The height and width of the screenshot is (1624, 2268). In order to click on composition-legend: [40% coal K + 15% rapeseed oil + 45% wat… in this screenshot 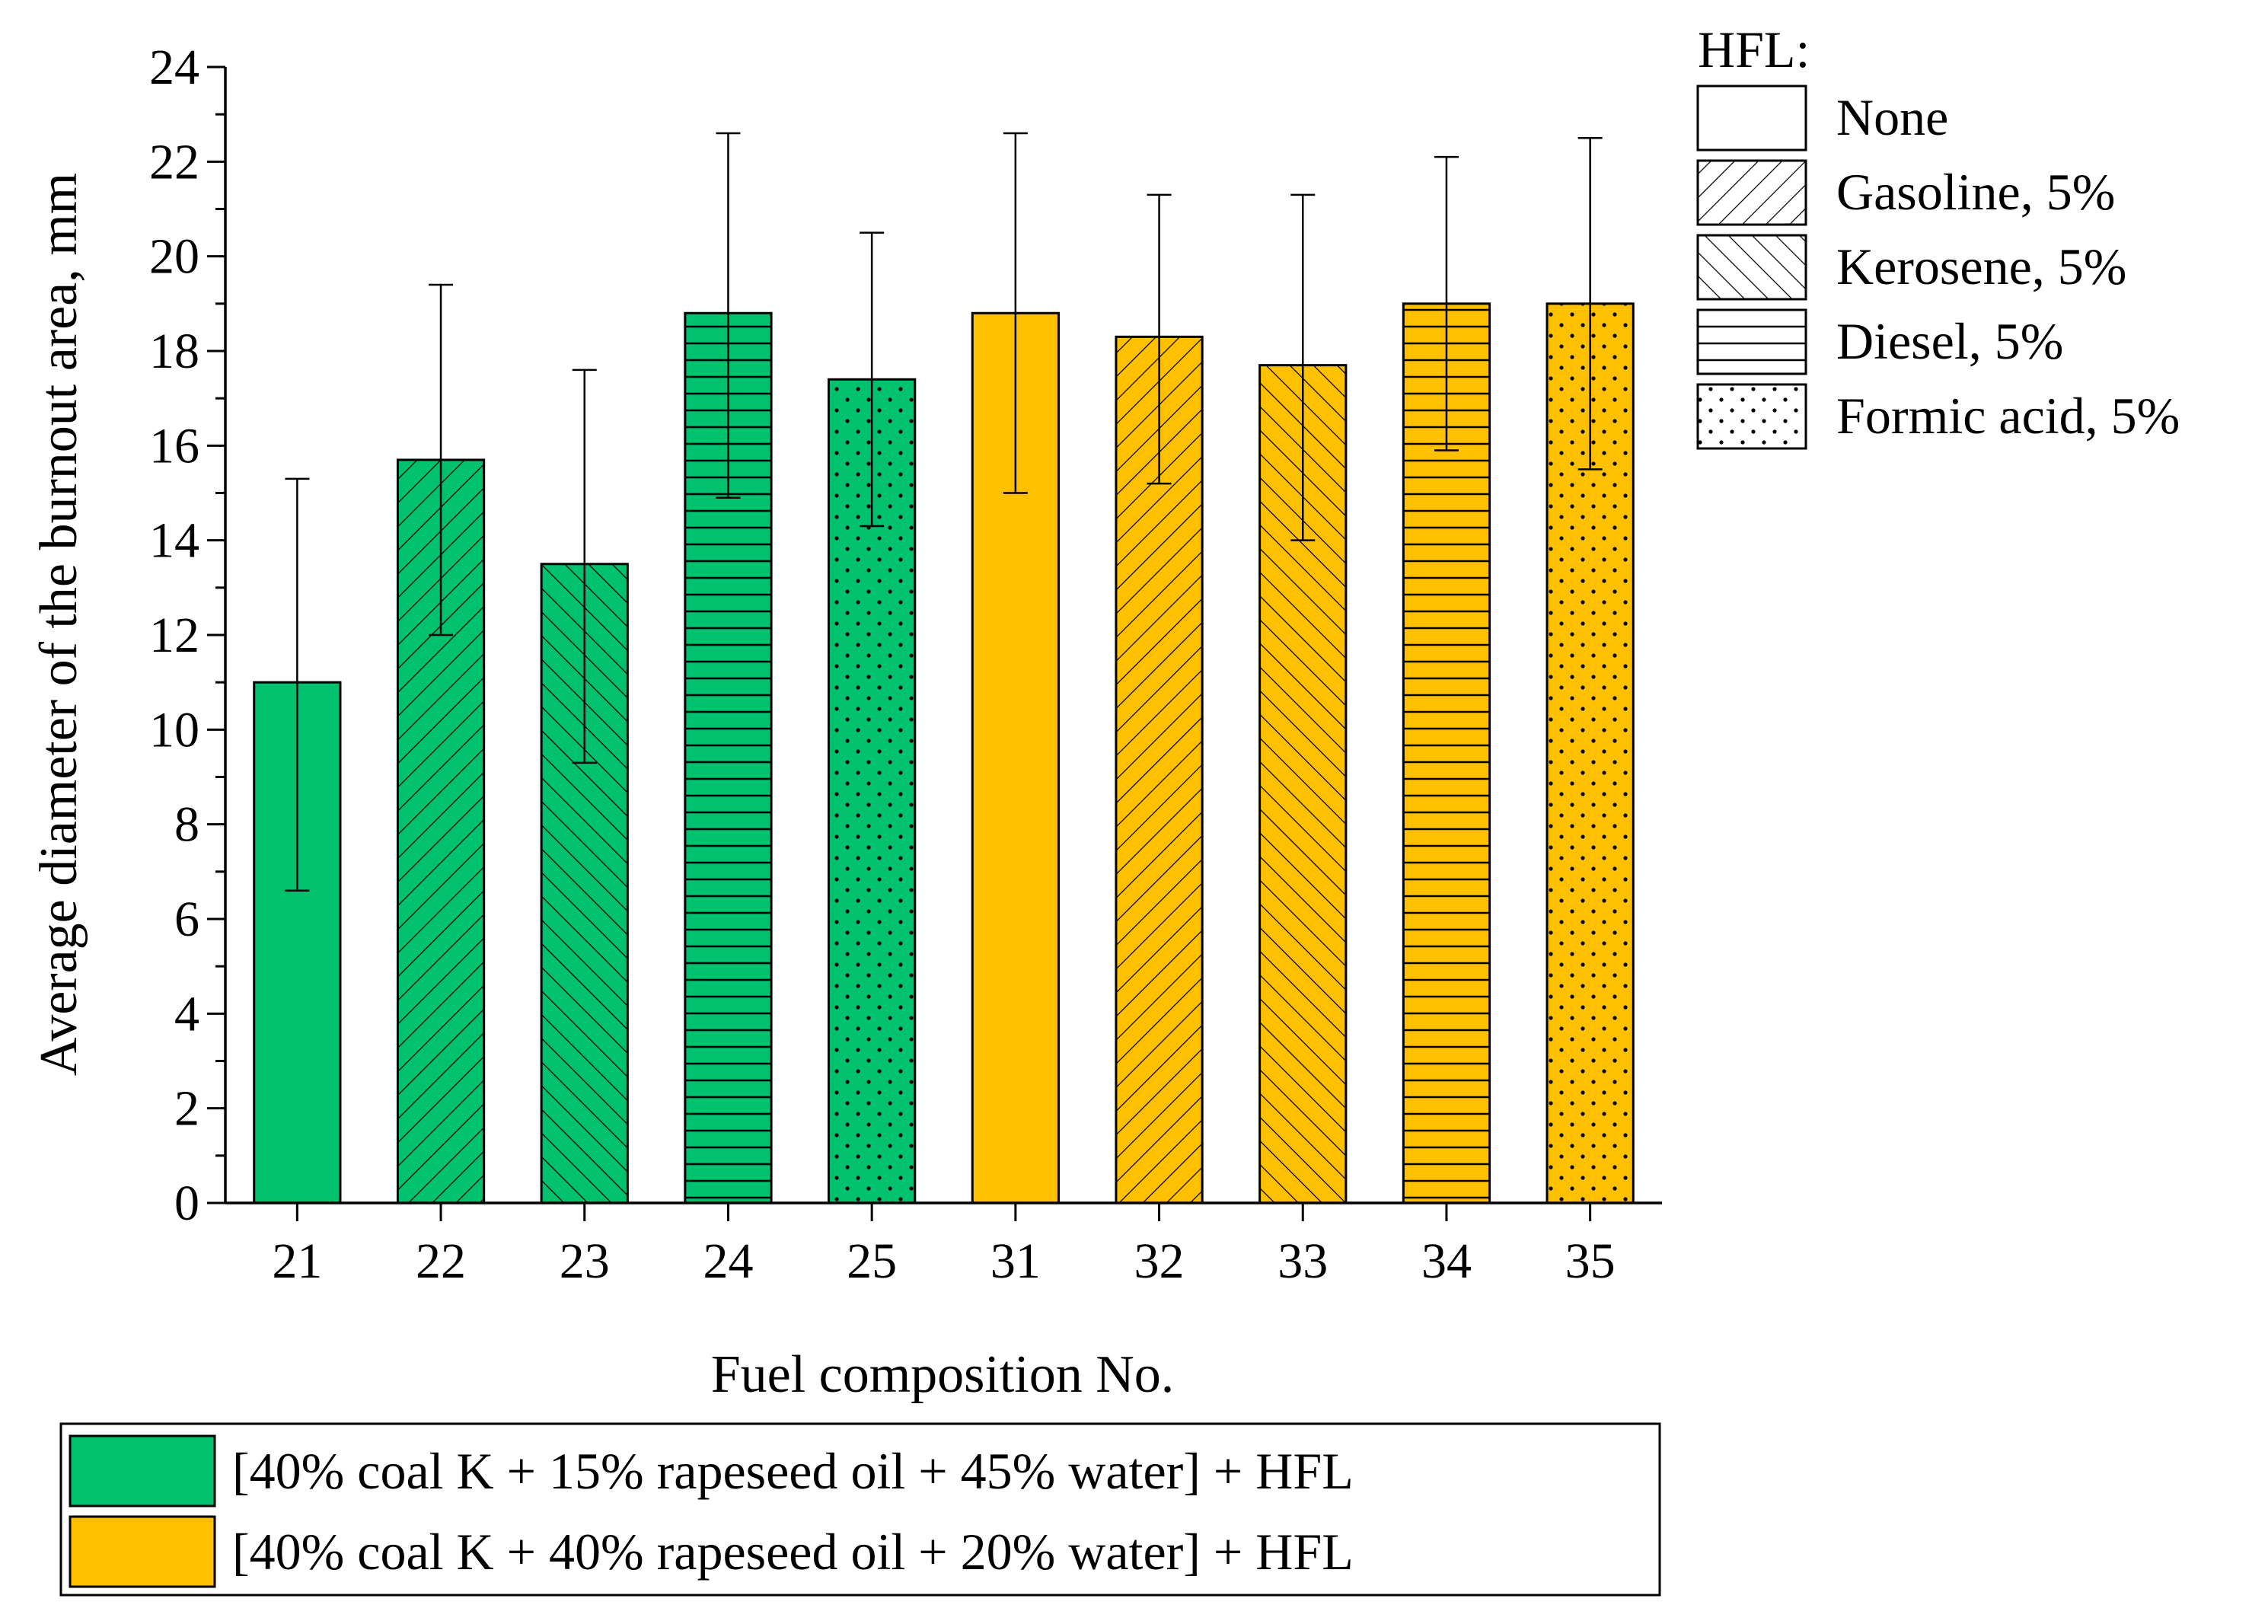, I will do `click(860, 1509)`.